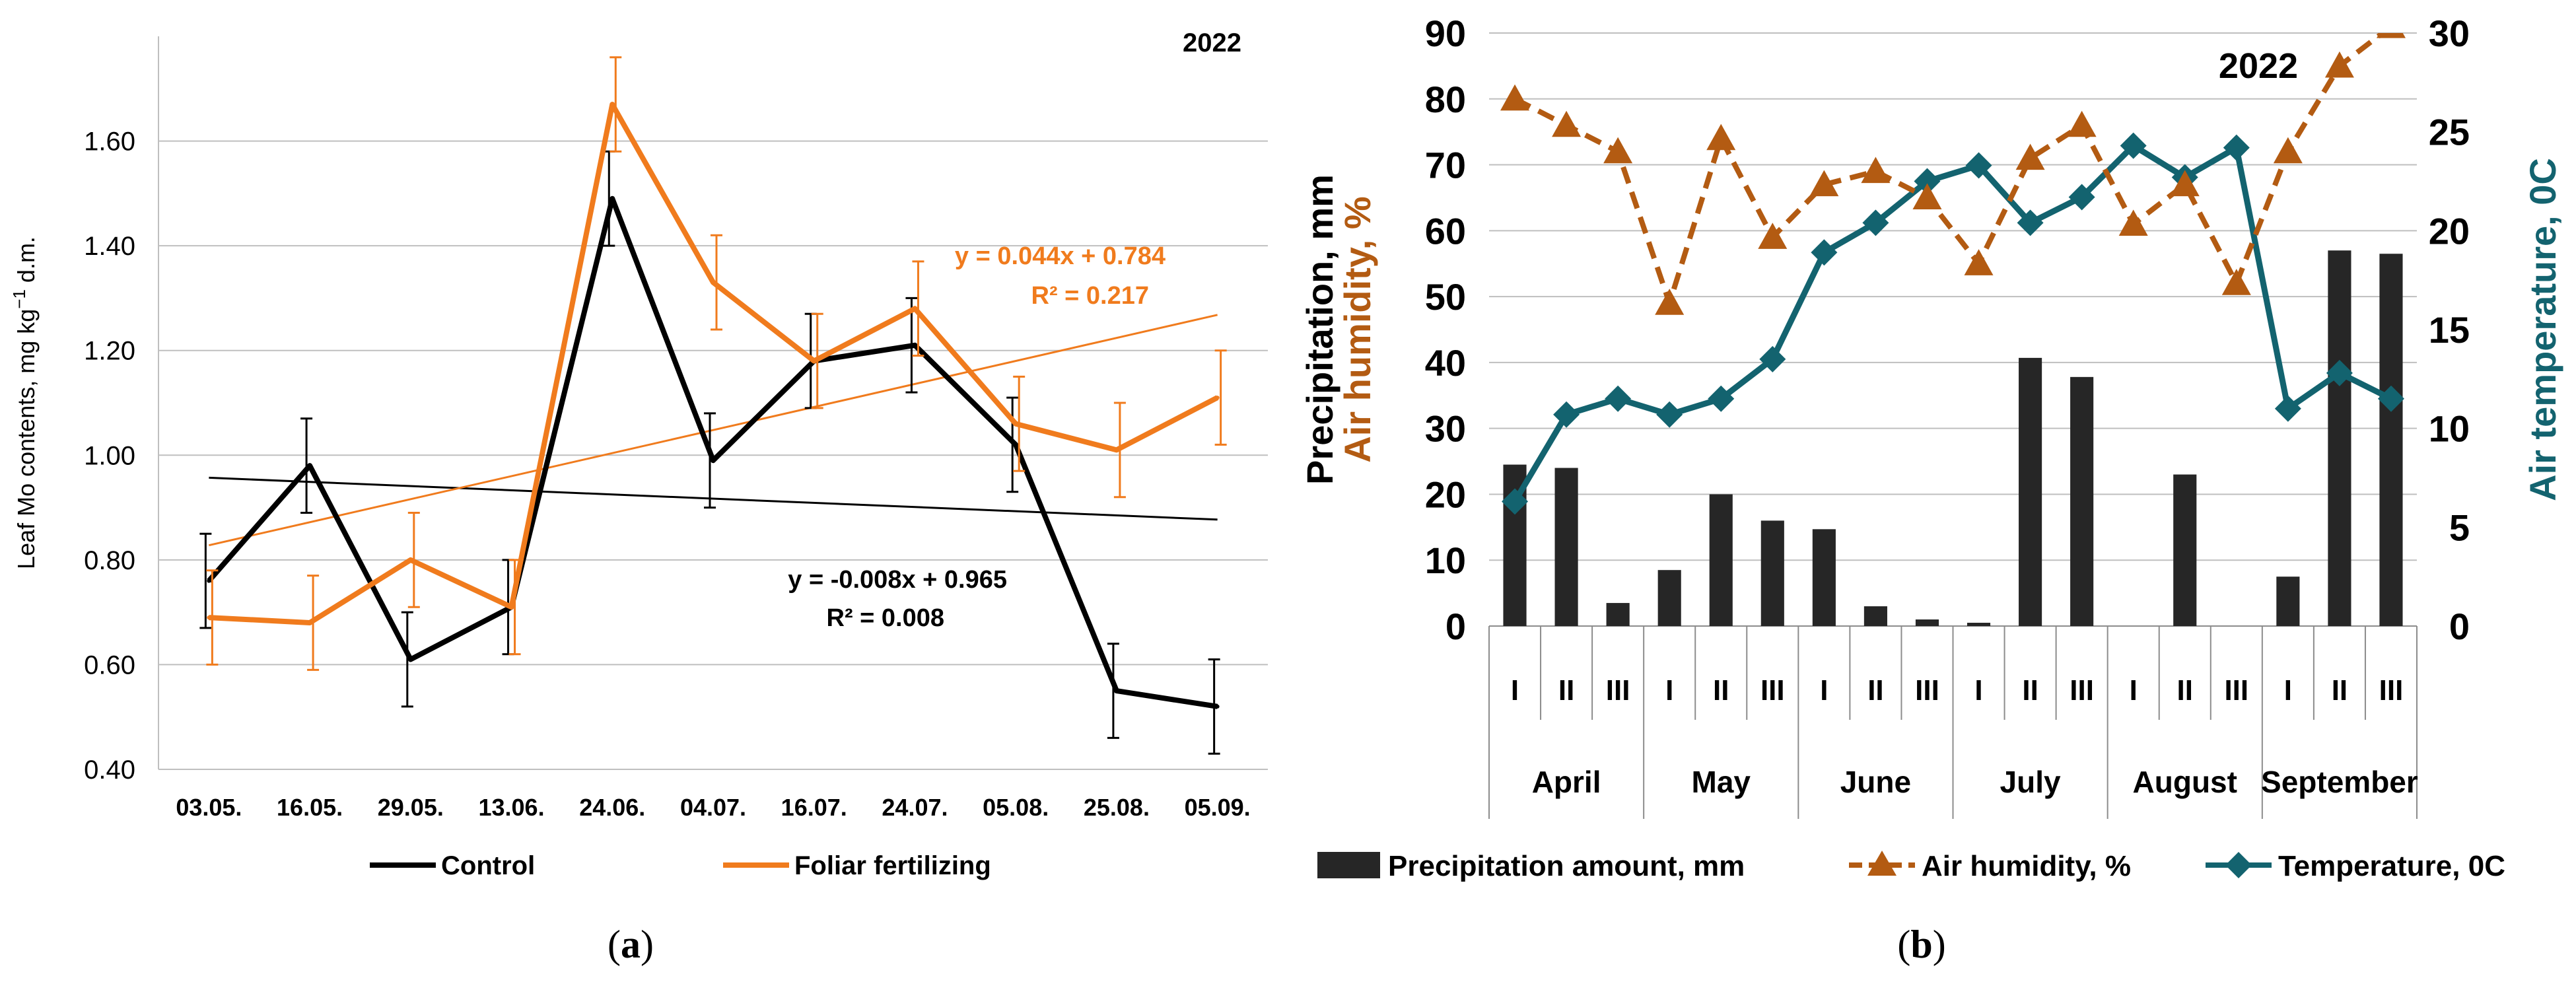  Describe the element at coordinates (1445, 297) in the screenshot. I see `y-left-tick-label: 50` at that location.